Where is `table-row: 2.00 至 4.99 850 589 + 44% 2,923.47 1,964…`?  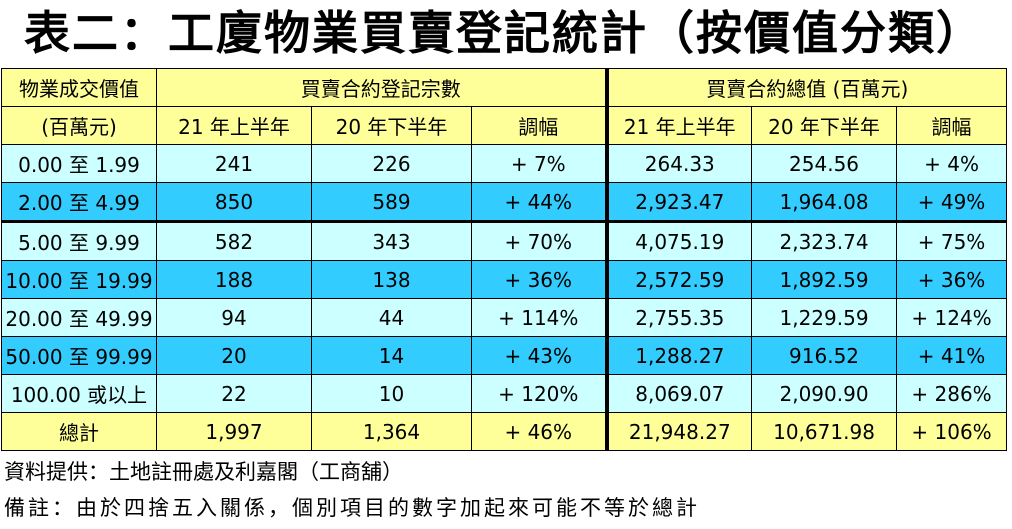
table-row: 2.00 至 4.99 850 589 + 44% 2,923.47 1,964… is located at coordinates (504, 202).